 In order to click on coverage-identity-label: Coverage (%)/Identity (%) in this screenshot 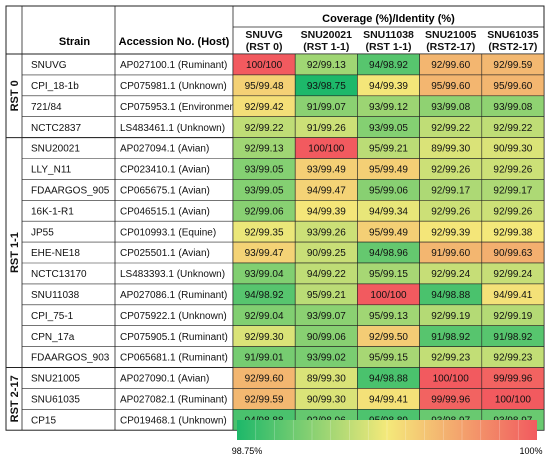, I will do `click(388, 19)`.